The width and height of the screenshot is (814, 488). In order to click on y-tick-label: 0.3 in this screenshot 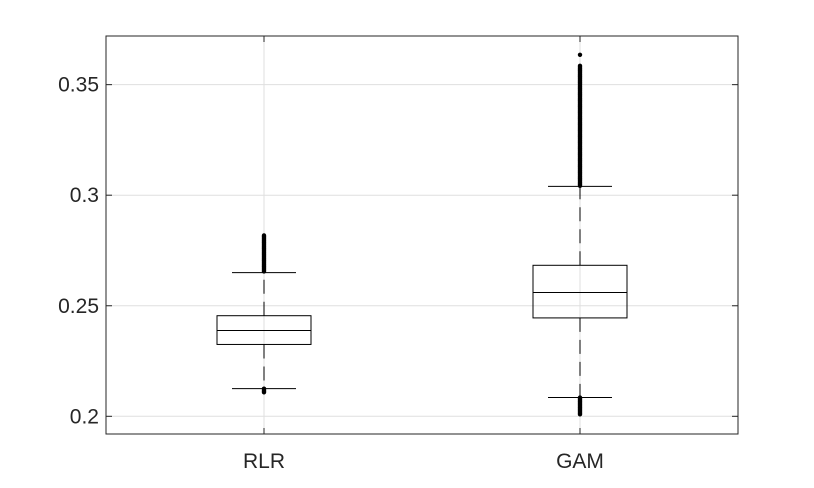, I will do `click(84, 195)`.